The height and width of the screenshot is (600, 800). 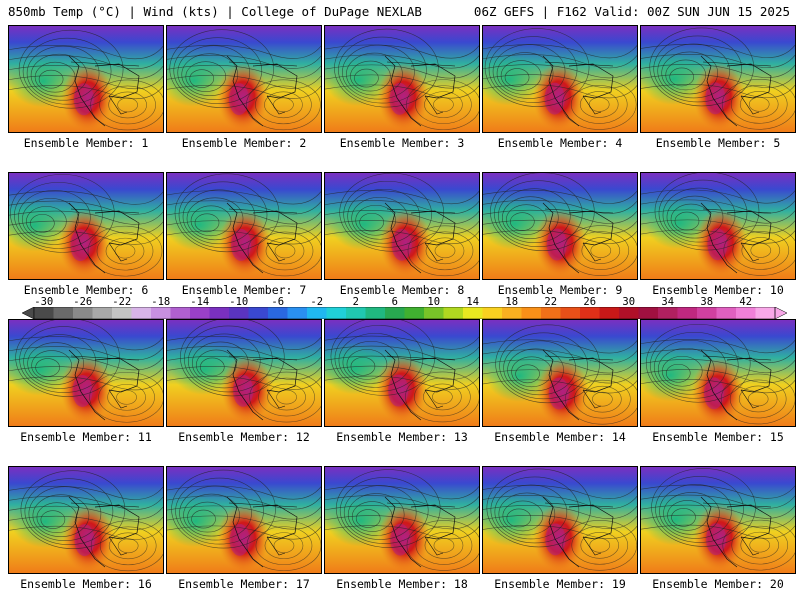 What do you see at coordinates (551, 302) in the screenshot?
I see `colorbar-tick-label: 22` at bounding box center [551, 302].